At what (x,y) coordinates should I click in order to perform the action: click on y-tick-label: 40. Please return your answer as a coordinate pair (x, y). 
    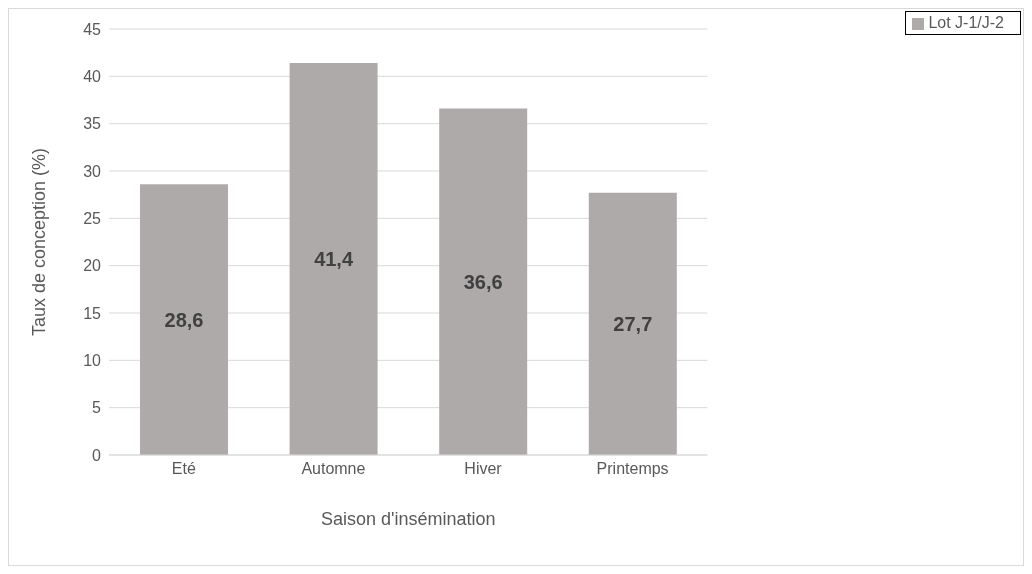
    Looking at the image, I should click on (92, 77).